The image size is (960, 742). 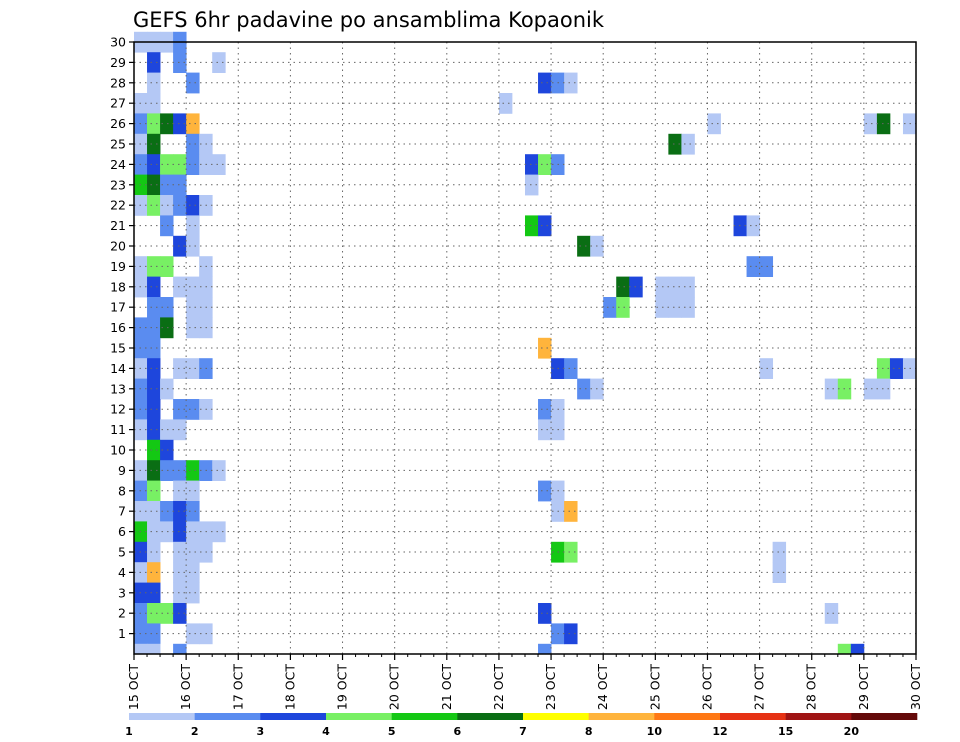 I want to click on y-tick-label: 8, so click(x=122, y=490).